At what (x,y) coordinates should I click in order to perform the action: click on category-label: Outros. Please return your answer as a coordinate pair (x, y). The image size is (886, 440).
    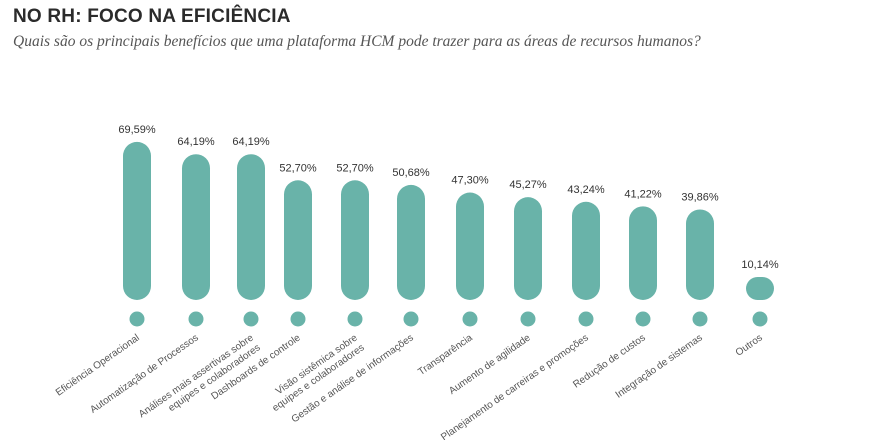
    Looking at the image, I should click on (749, 345).